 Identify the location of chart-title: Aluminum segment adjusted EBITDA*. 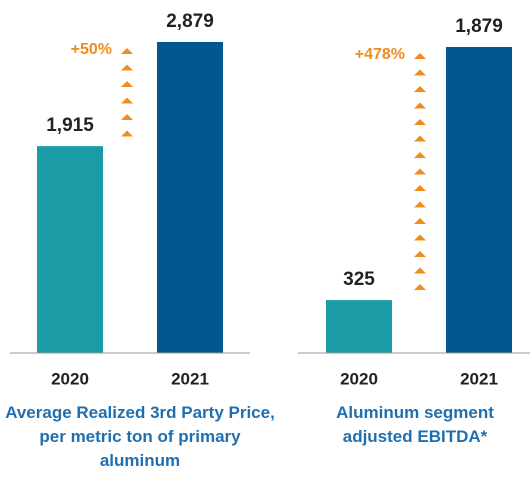
(415, 424).